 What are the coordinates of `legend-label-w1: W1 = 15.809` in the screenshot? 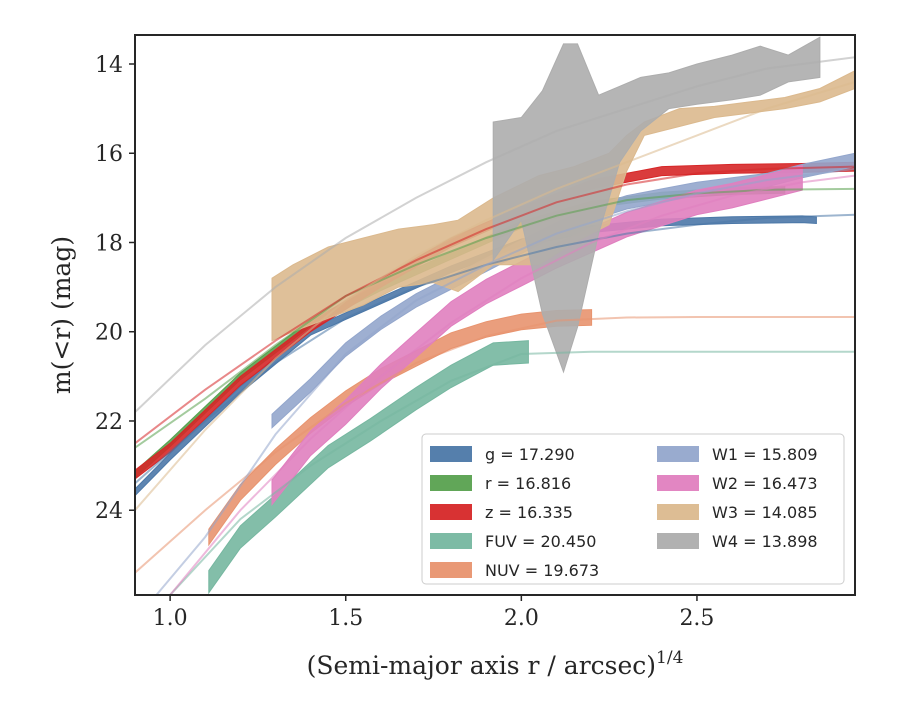 It's located at (765, 454).